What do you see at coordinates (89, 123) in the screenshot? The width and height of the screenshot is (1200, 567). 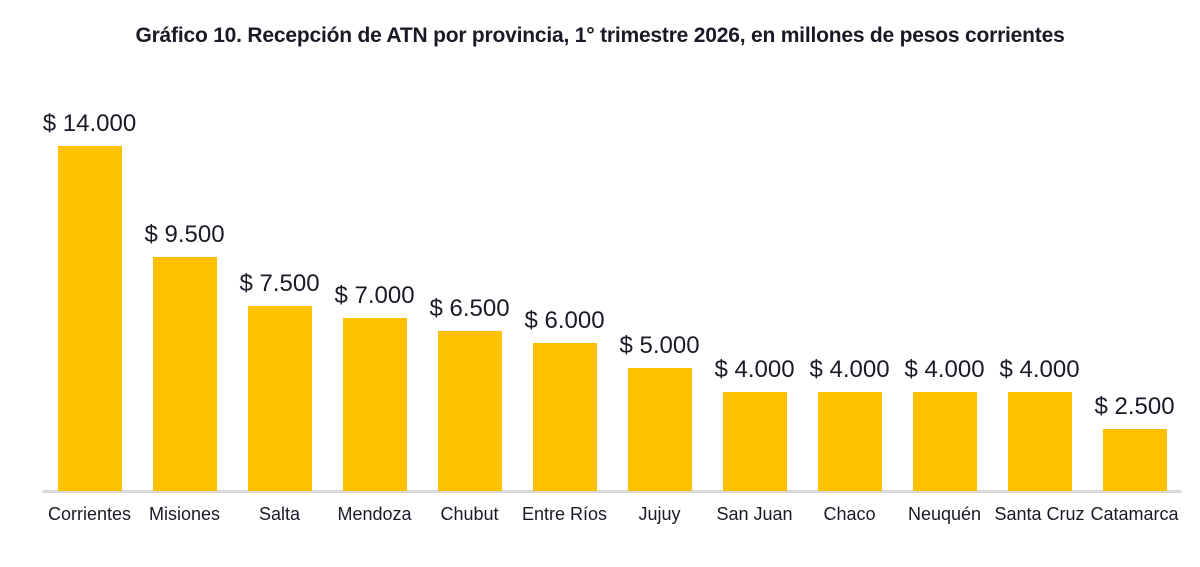 I see `bar-value-label: $ 14.000` at bounding box center [89, 123].